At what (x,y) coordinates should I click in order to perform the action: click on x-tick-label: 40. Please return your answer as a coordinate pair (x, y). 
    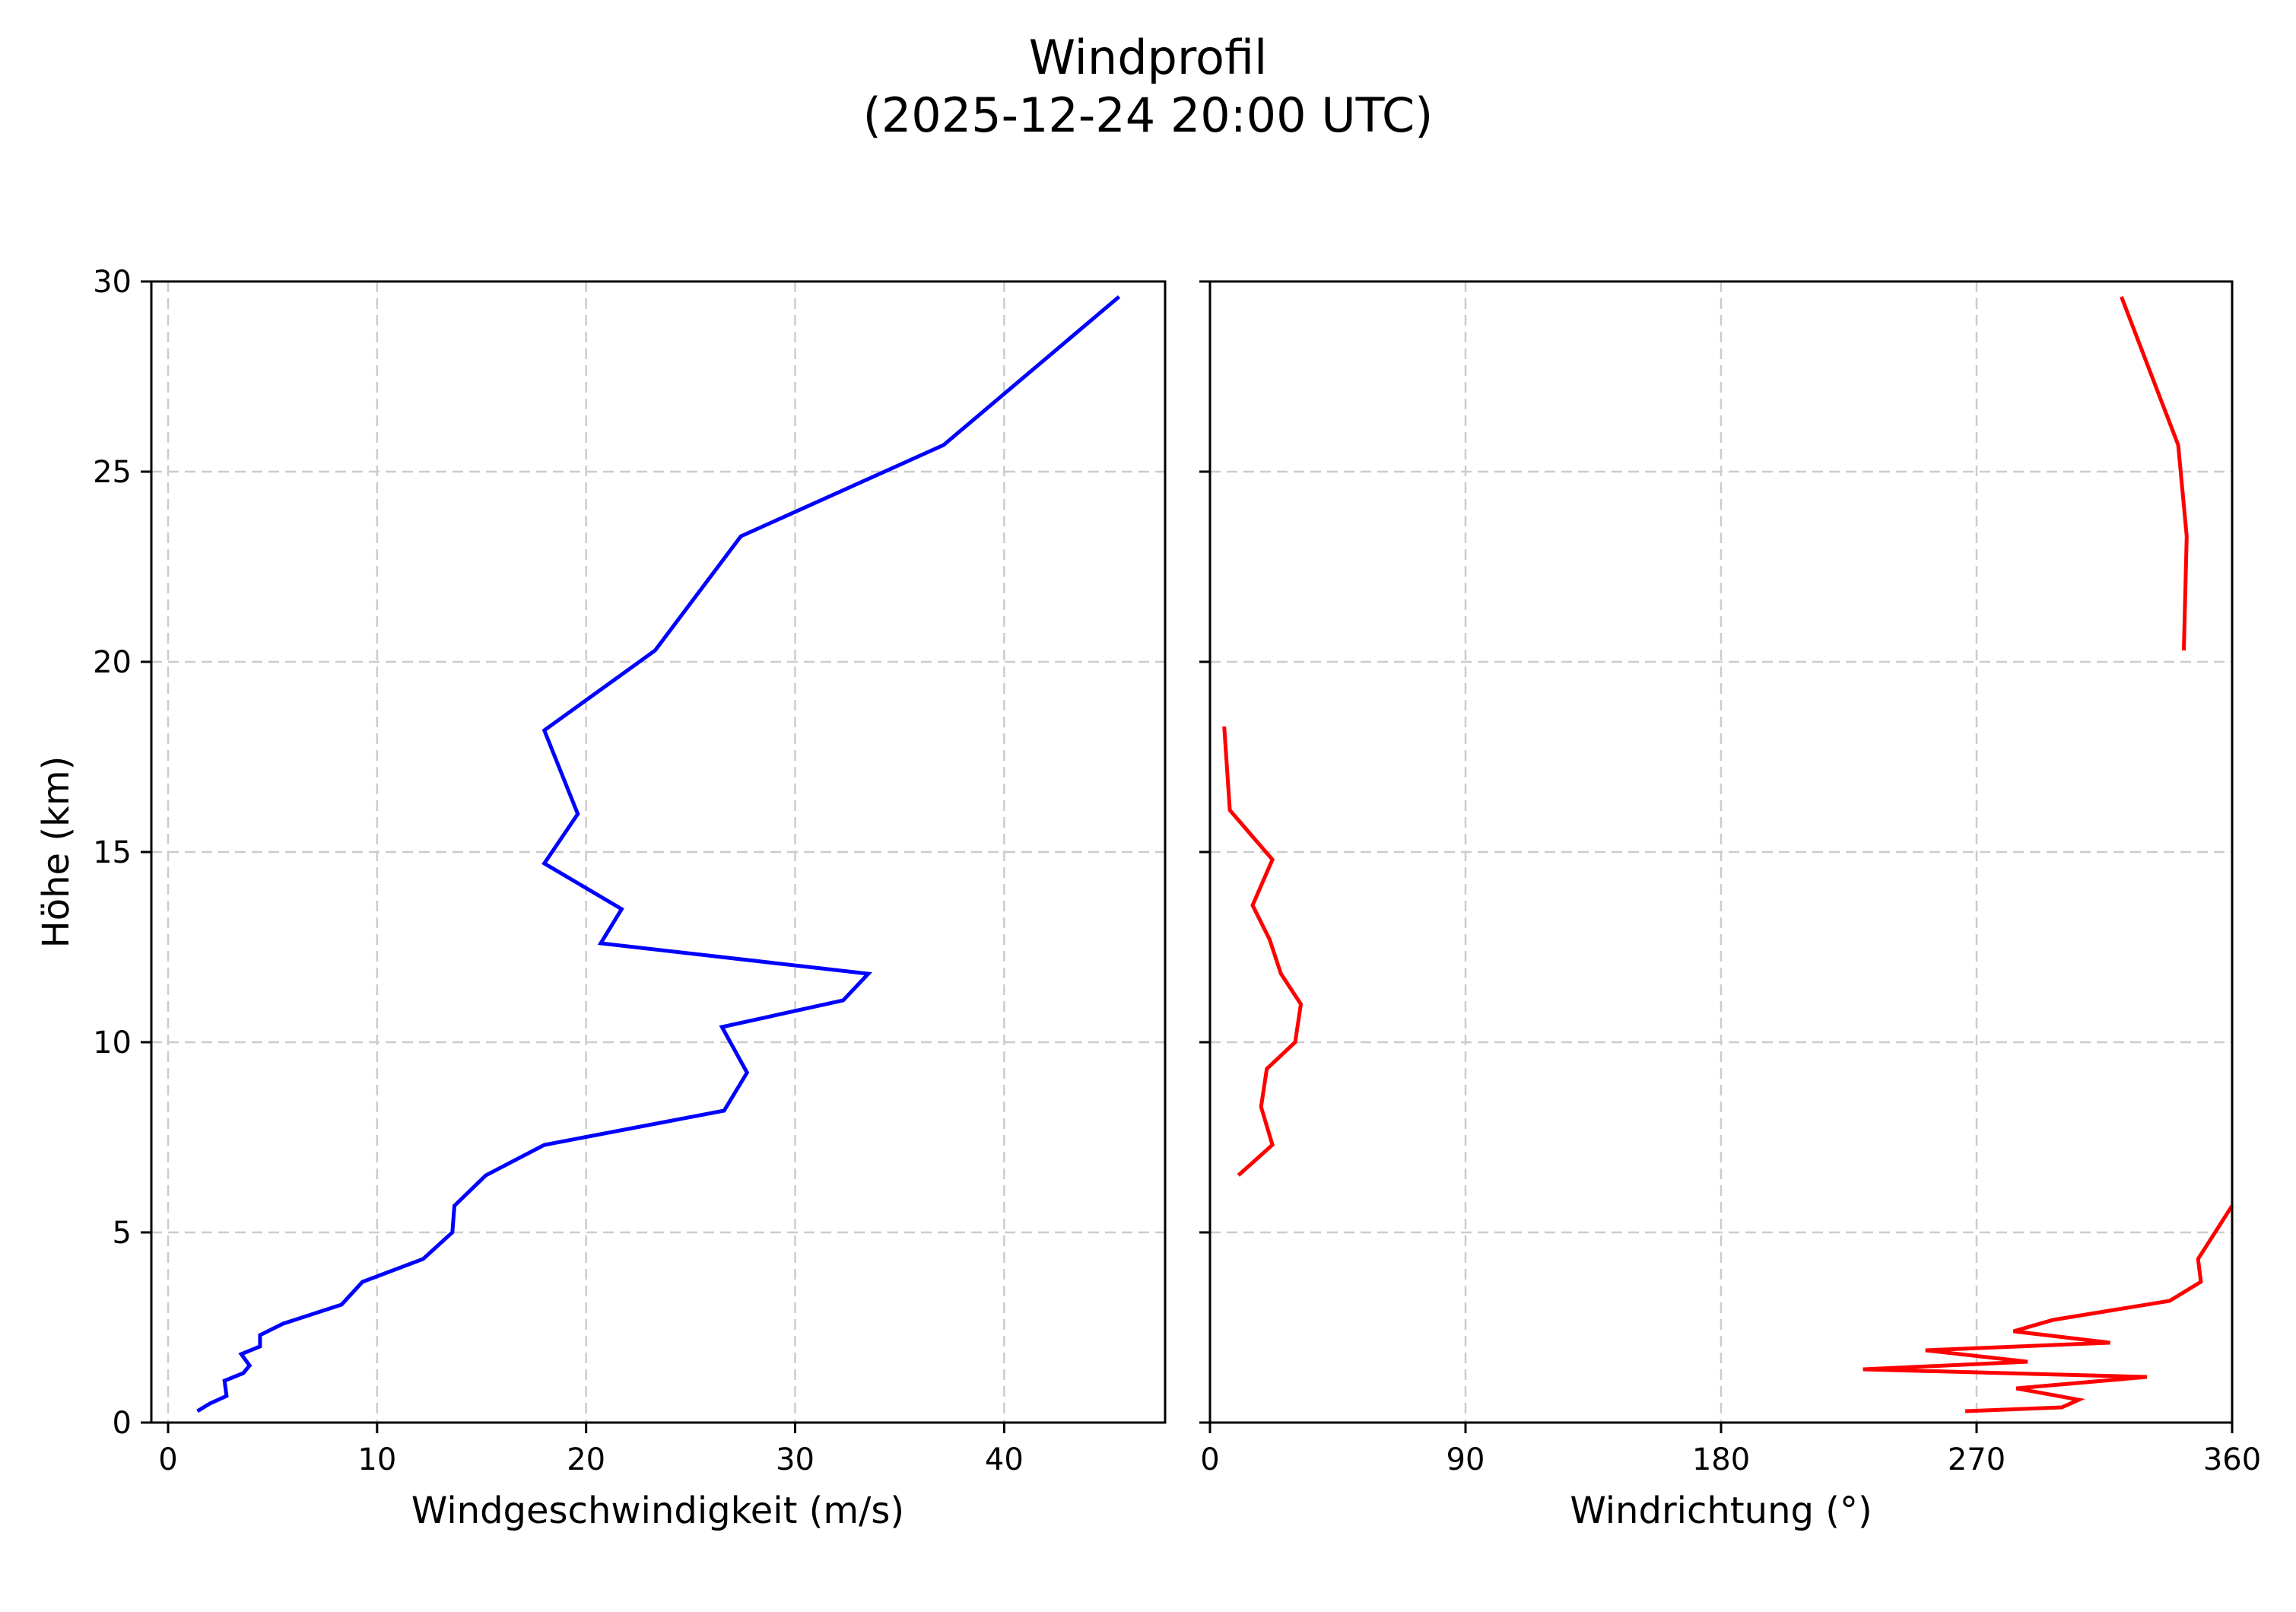
    Looking at the image, I should click on (1004, 1459).